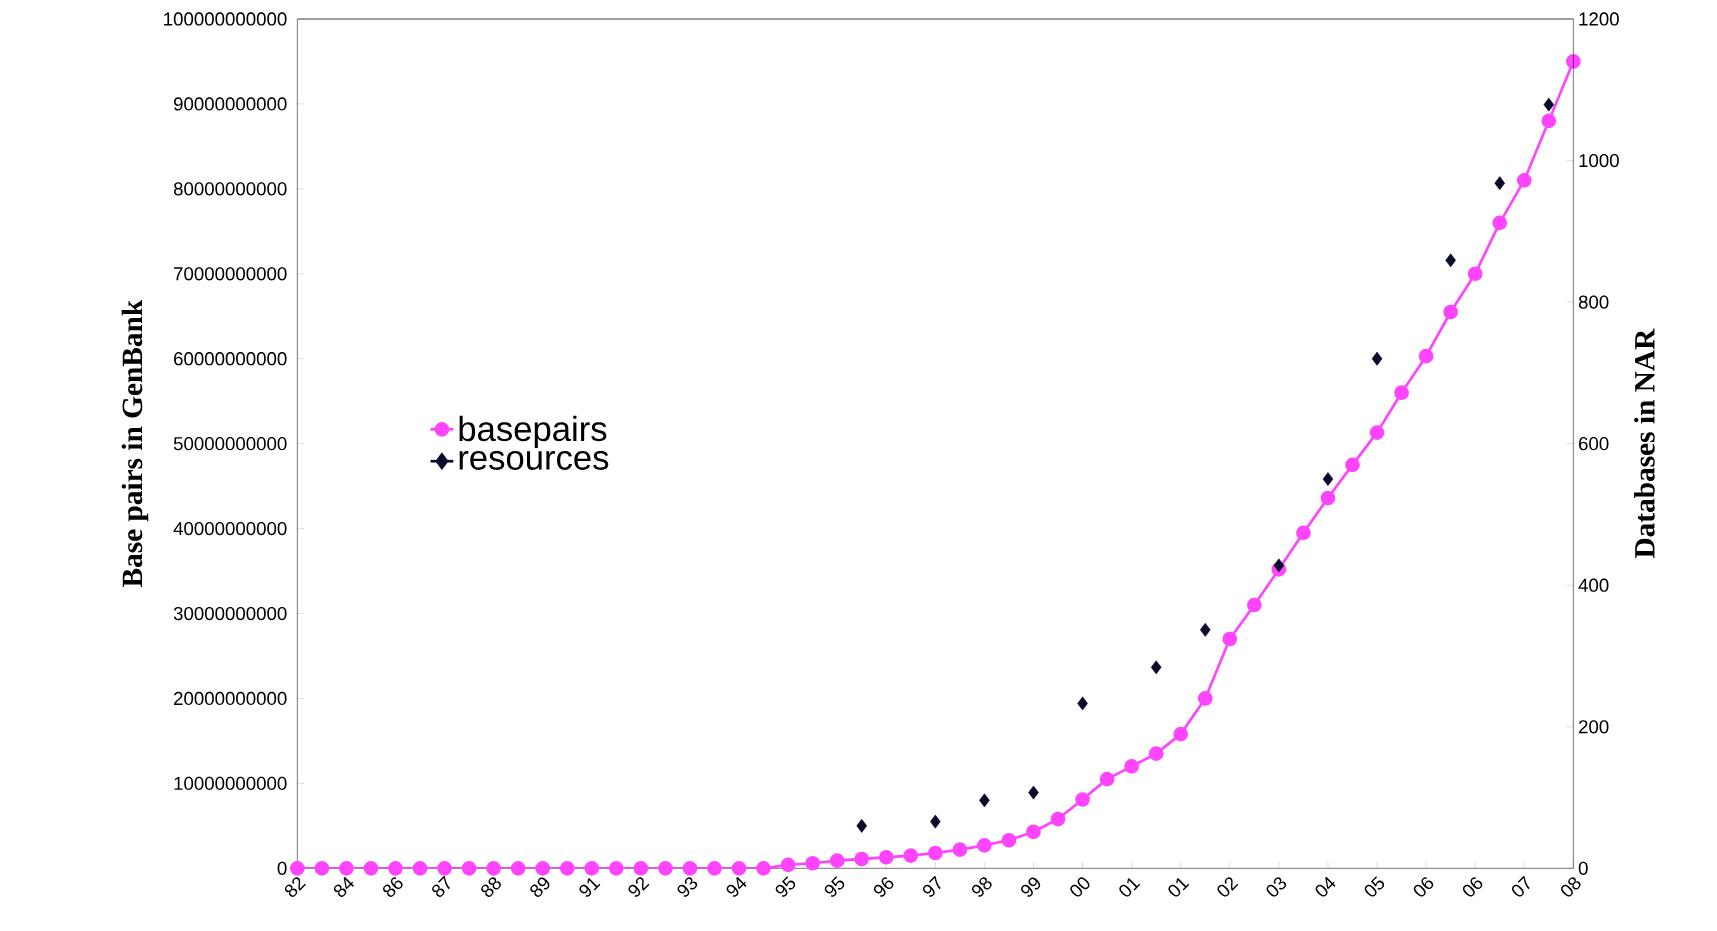  Describe the element at coordinates (540, 887) in the screenshot. I see `x-tick-label: 89` at that location.